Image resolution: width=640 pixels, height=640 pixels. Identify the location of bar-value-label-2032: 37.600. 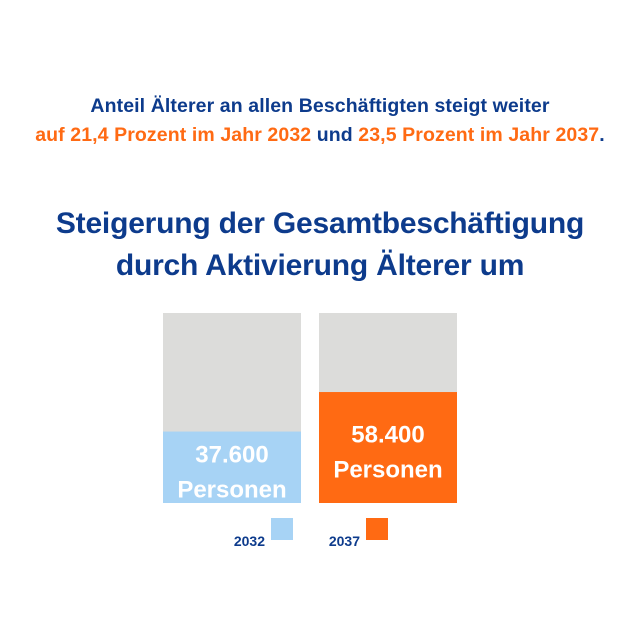
(231, 454).